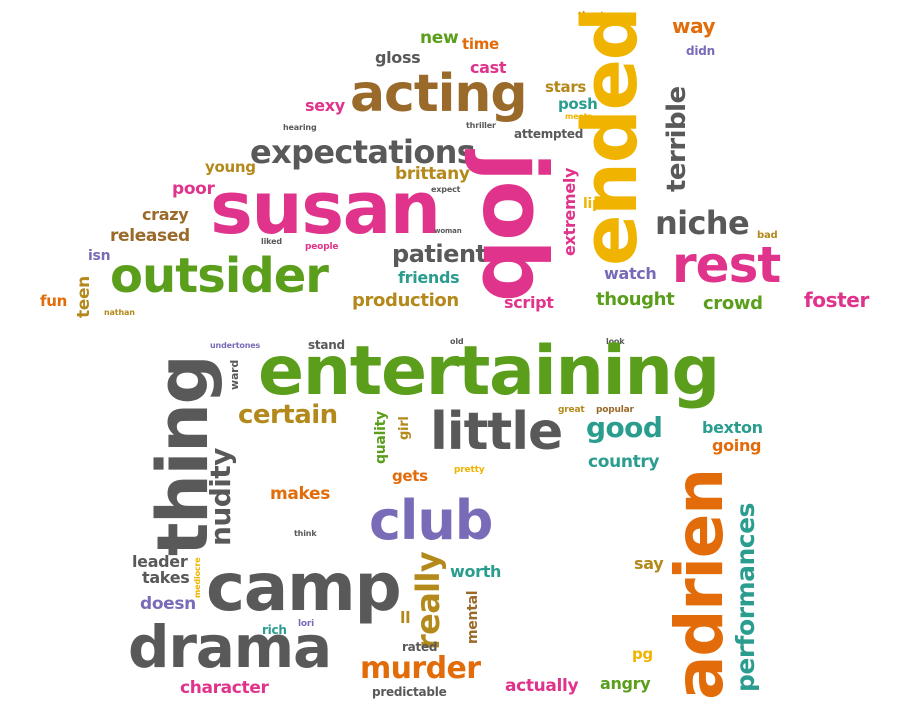 The width and height of the screenshot is (900, 705). I want to click on word-pretty: pretty, so click(469, 470).